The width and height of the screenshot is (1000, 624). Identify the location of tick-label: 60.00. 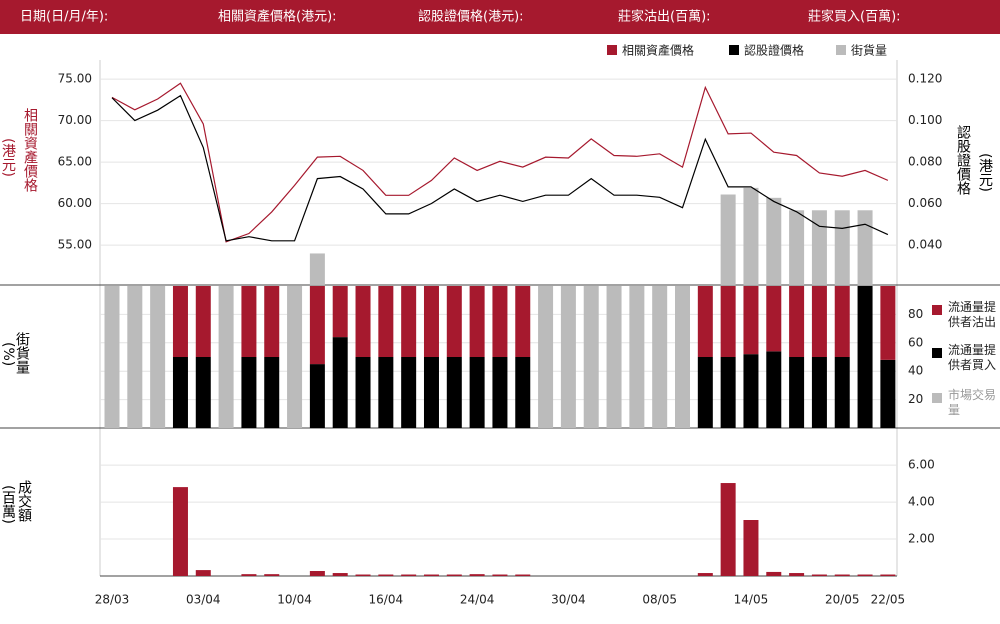
(75, 203).